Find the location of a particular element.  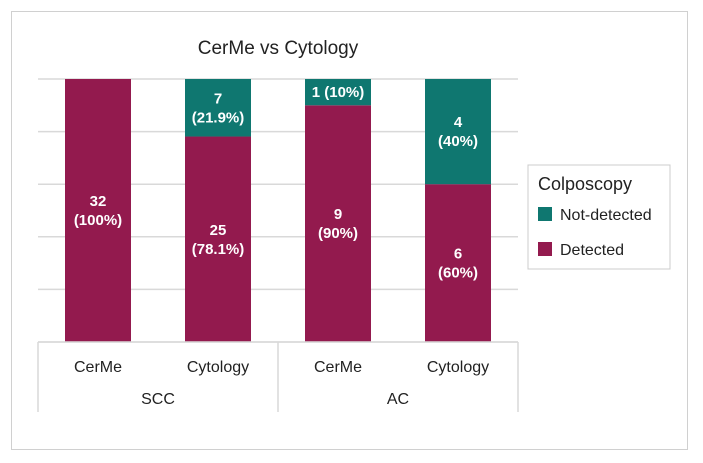

data-label-detected: 9 is located at coordinates (338, 214).